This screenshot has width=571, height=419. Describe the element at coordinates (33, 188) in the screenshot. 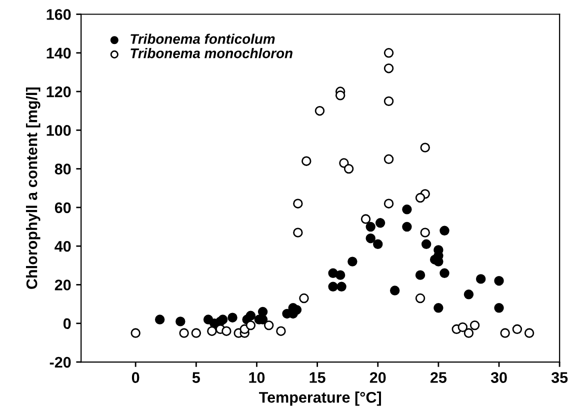

I see `y-axis-title: Chlorophyll a content [mg/l]` at that location.